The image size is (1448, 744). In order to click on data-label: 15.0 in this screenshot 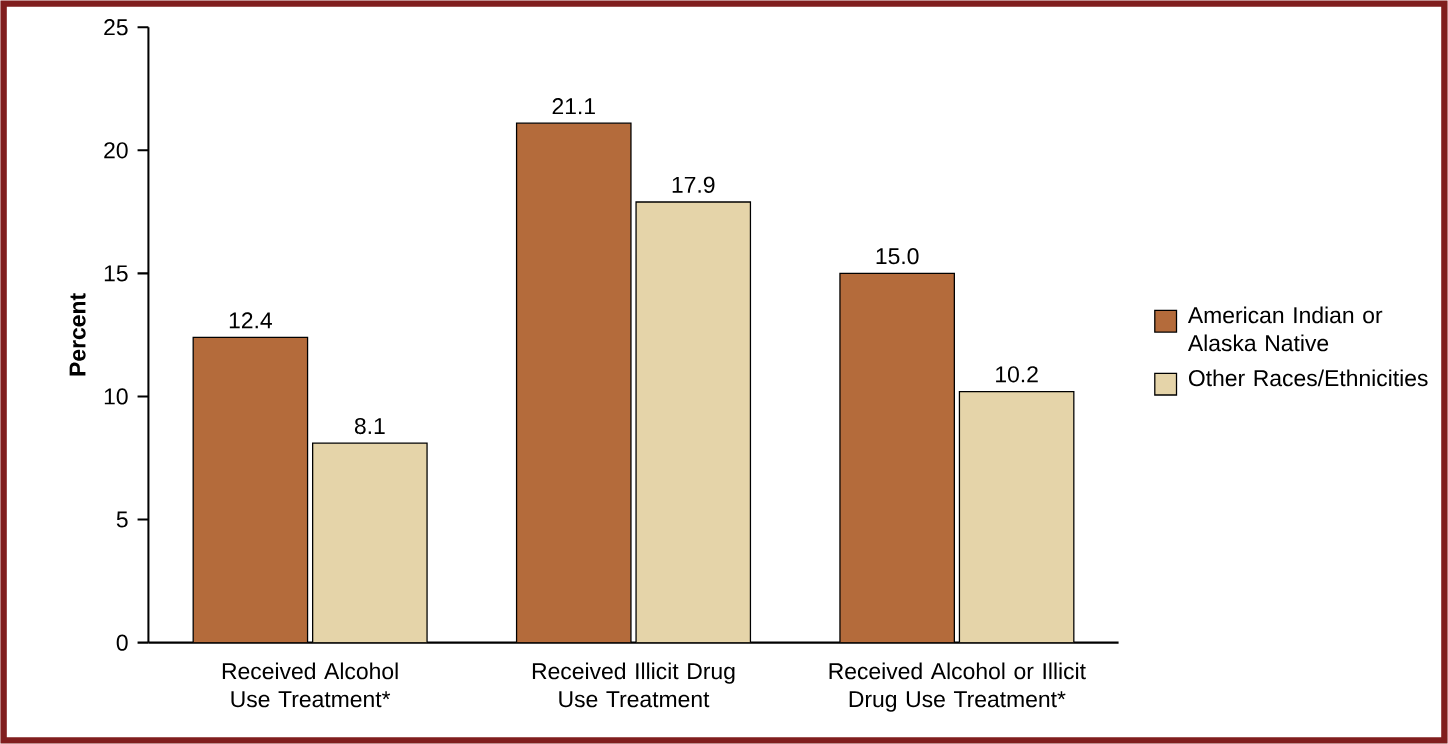, I will do `click(897, 256)`.